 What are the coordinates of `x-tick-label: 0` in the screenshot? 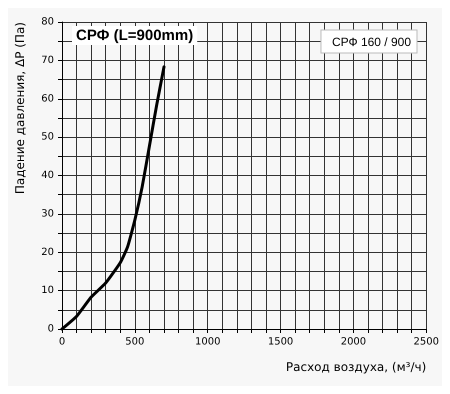 It's located at (62, 342).